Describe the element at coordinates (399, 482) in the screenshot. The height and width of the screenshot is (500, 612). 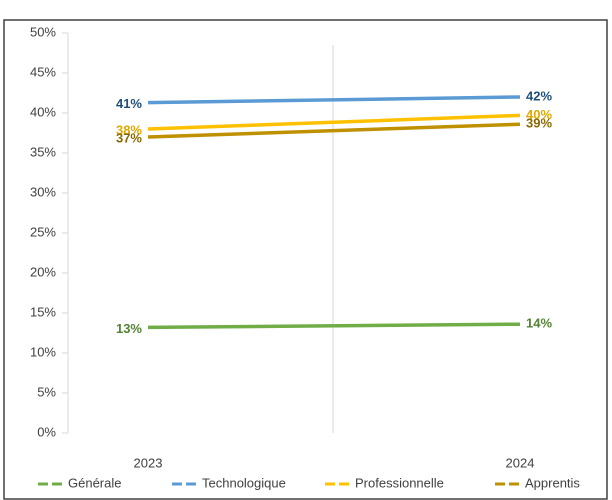
I see `legend-label: Professionnelle` at that location.